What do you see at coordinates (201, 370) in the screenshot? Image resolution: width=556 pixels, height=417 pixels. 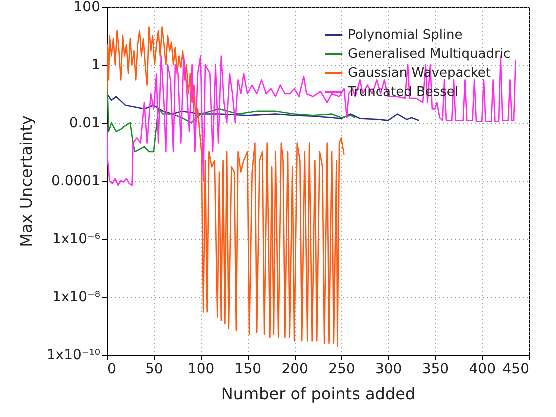 I see `x-tick-label: 100` at bounding box center [201, 370].